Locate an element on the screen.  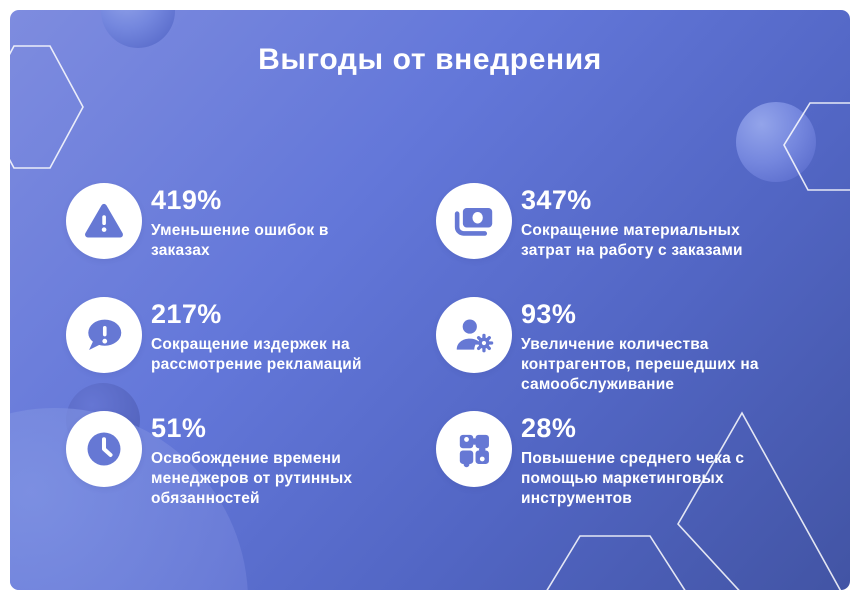
page-title: Выгоды от внедрения is located at coordinates (430, 59).